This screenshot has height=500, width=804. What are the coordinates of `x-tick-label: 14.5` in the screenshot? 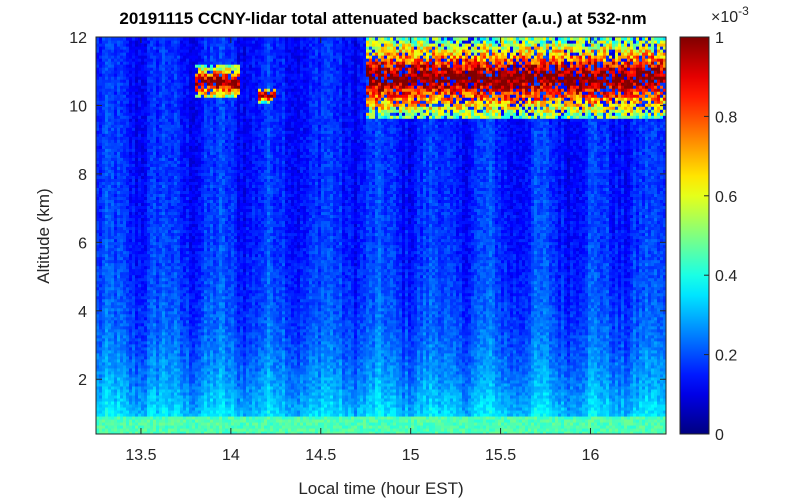 It's located at (320, 455).